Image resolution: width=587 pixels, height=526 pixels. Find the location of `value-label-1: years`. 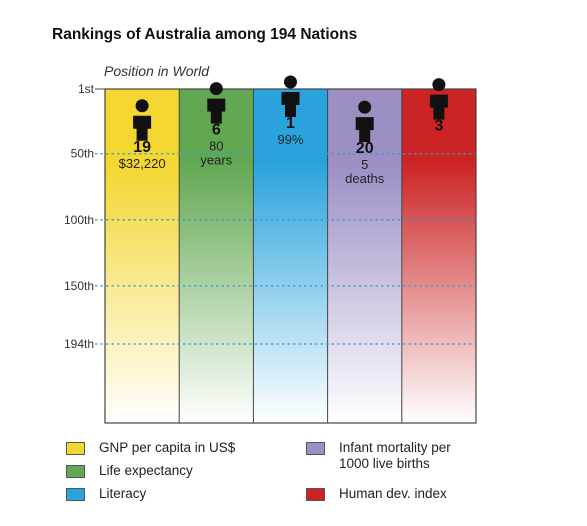

value-label-1: years is located at coordinates (216, 160).